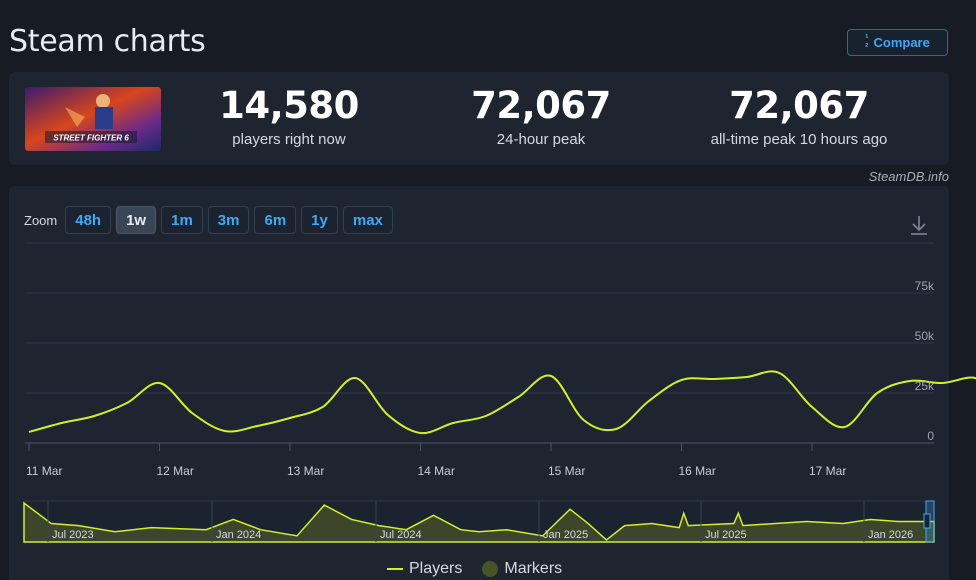 The width and height of the screenshot is (976, 580). Describe the element at coordinates (490, 569) in the screenshot. I see `markers-dot-swatch` at that location.